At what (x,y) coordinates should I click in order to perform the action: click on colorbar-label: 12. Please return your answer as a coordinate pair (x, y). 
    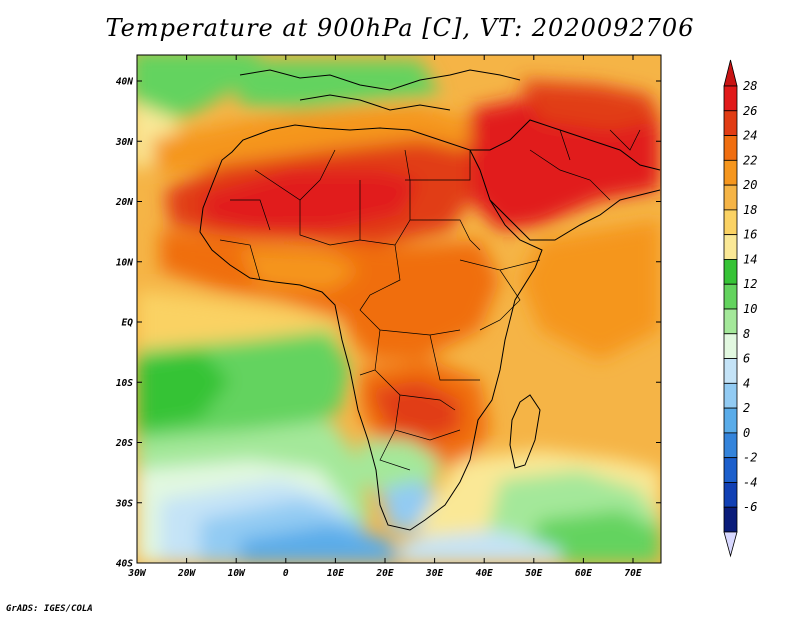
    Looking at the image, I should click on (750, 284).